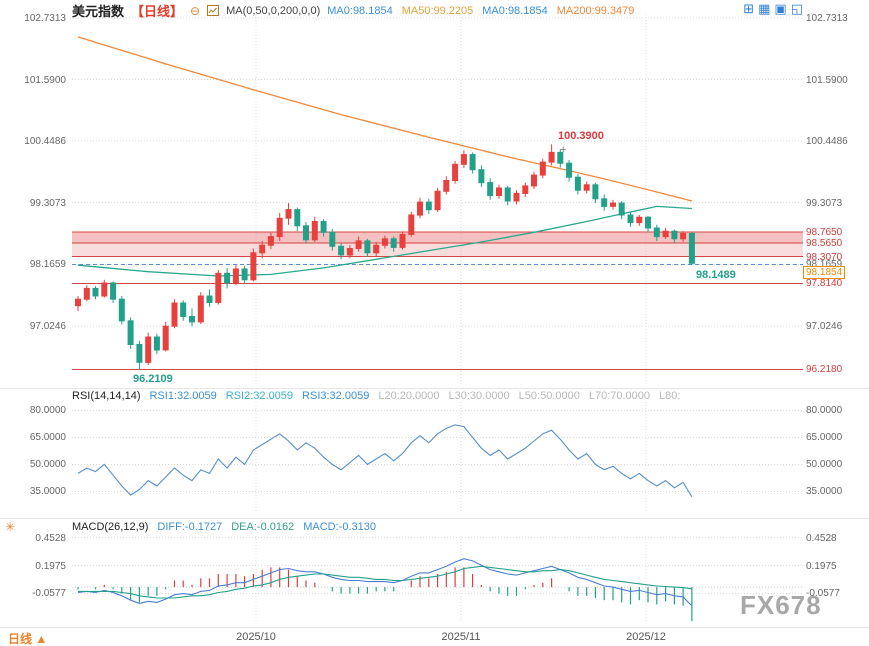 The height and width of the screenshot is (646, 869). I want to click on indicator-settings-icon: ✳, so click(10, 527).